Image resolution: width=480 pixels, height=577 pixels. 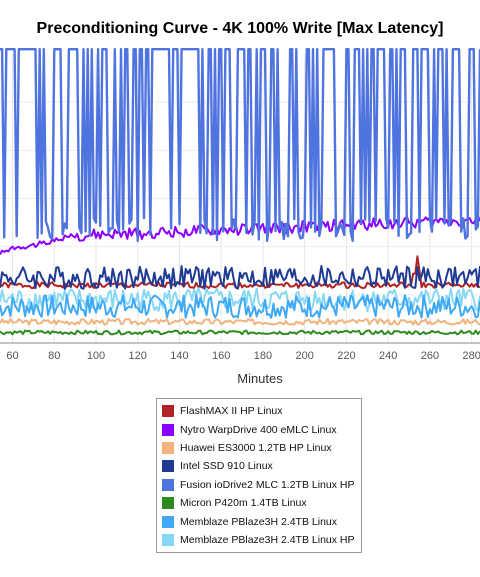 I want to click on legend-label: Micron P420m 1.4TB Linux, so click(x=243, y=503).